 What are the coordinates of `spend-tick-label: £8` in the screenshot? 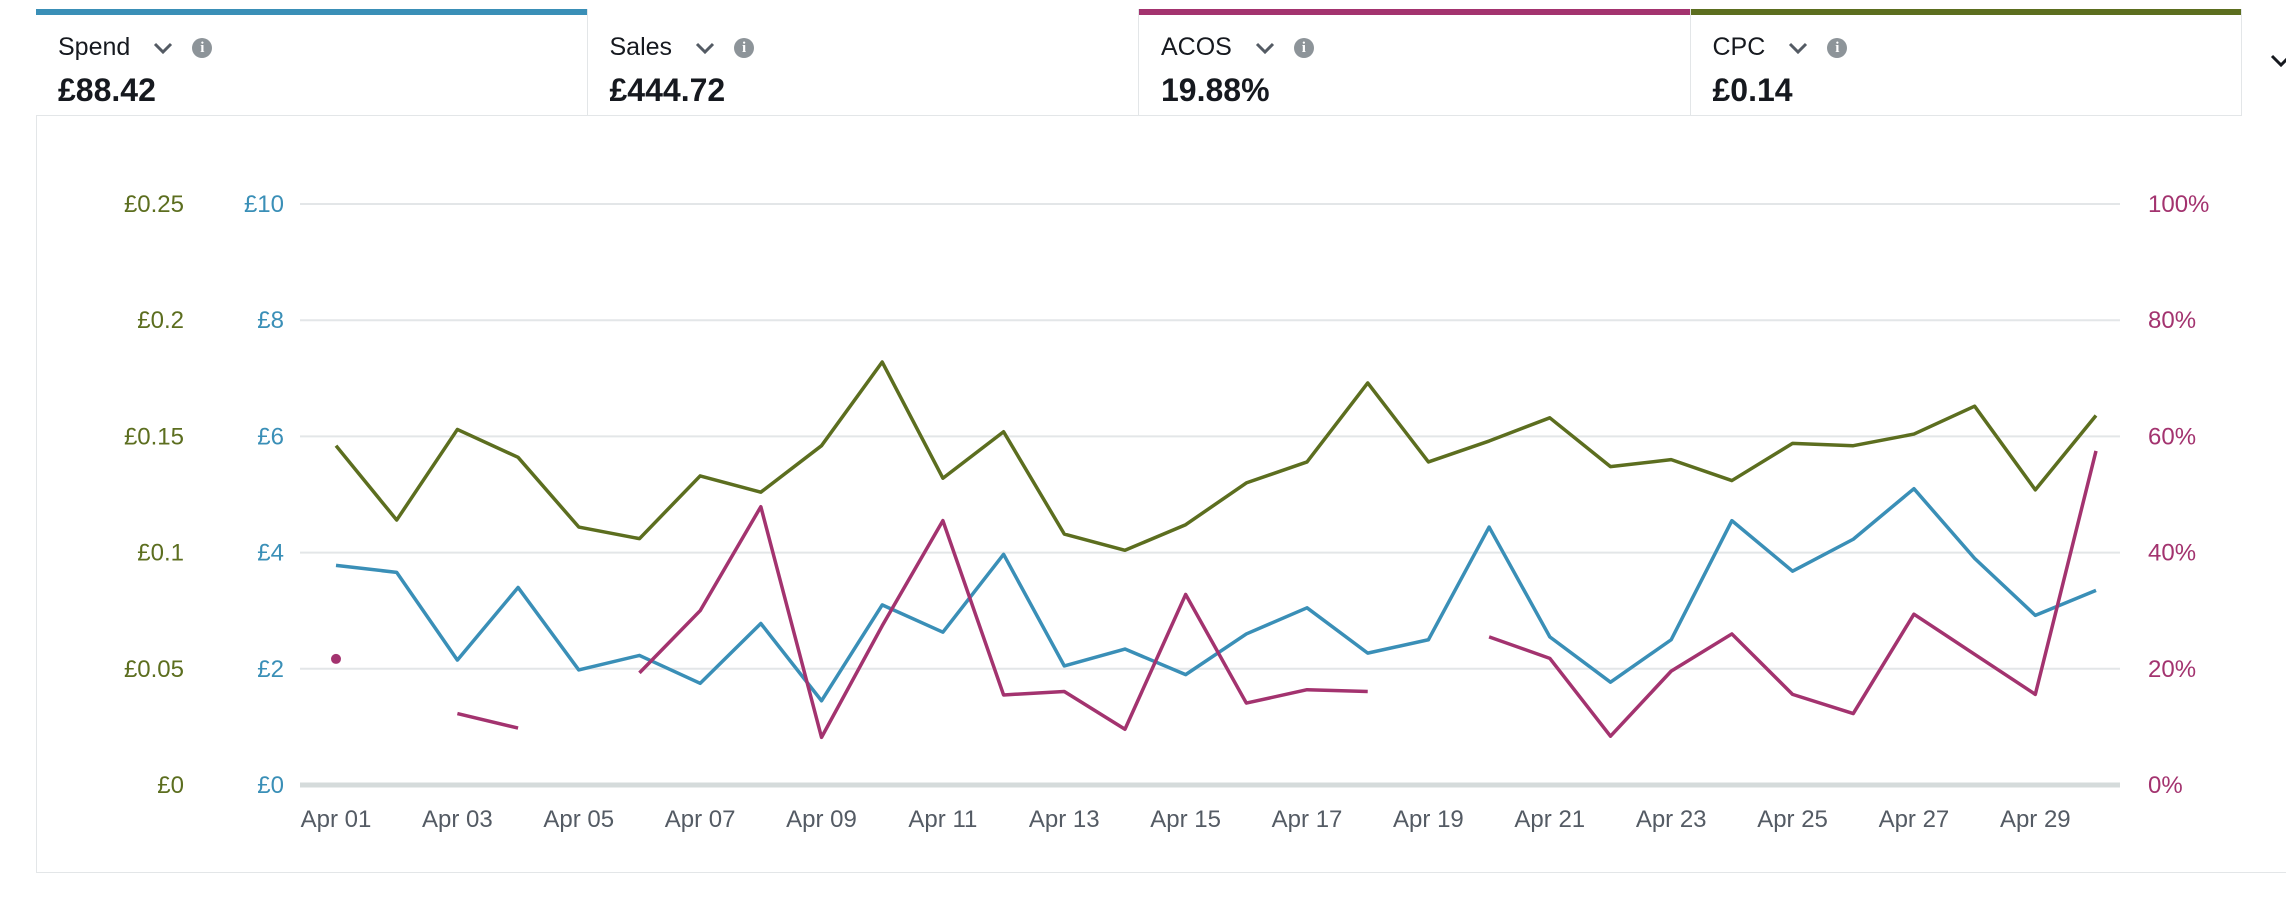 It's located at (270, 320).